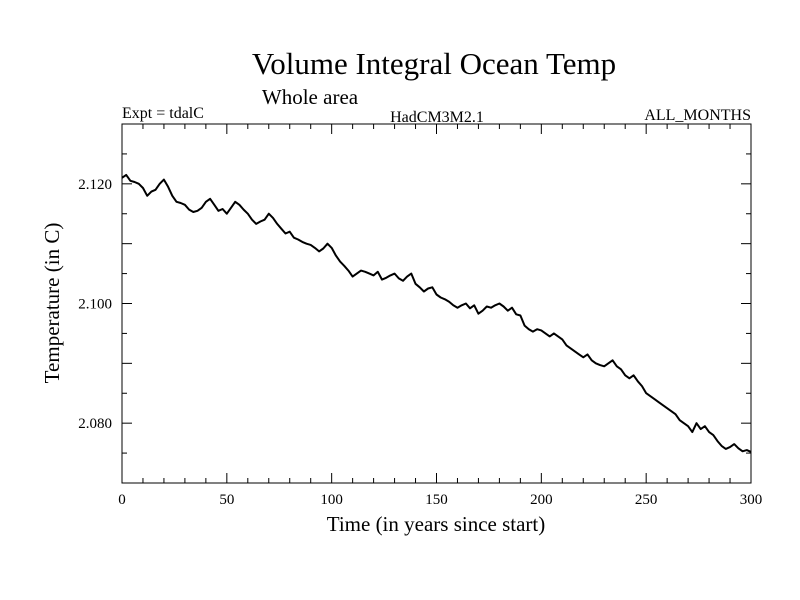 The image size is (800, 600). I want to click on y-tick-label: 2.100, so click(95, 305).